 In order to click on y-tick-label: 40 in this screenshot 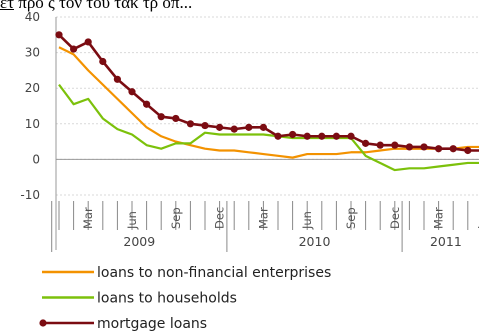, I will do `click(32, 17)`.